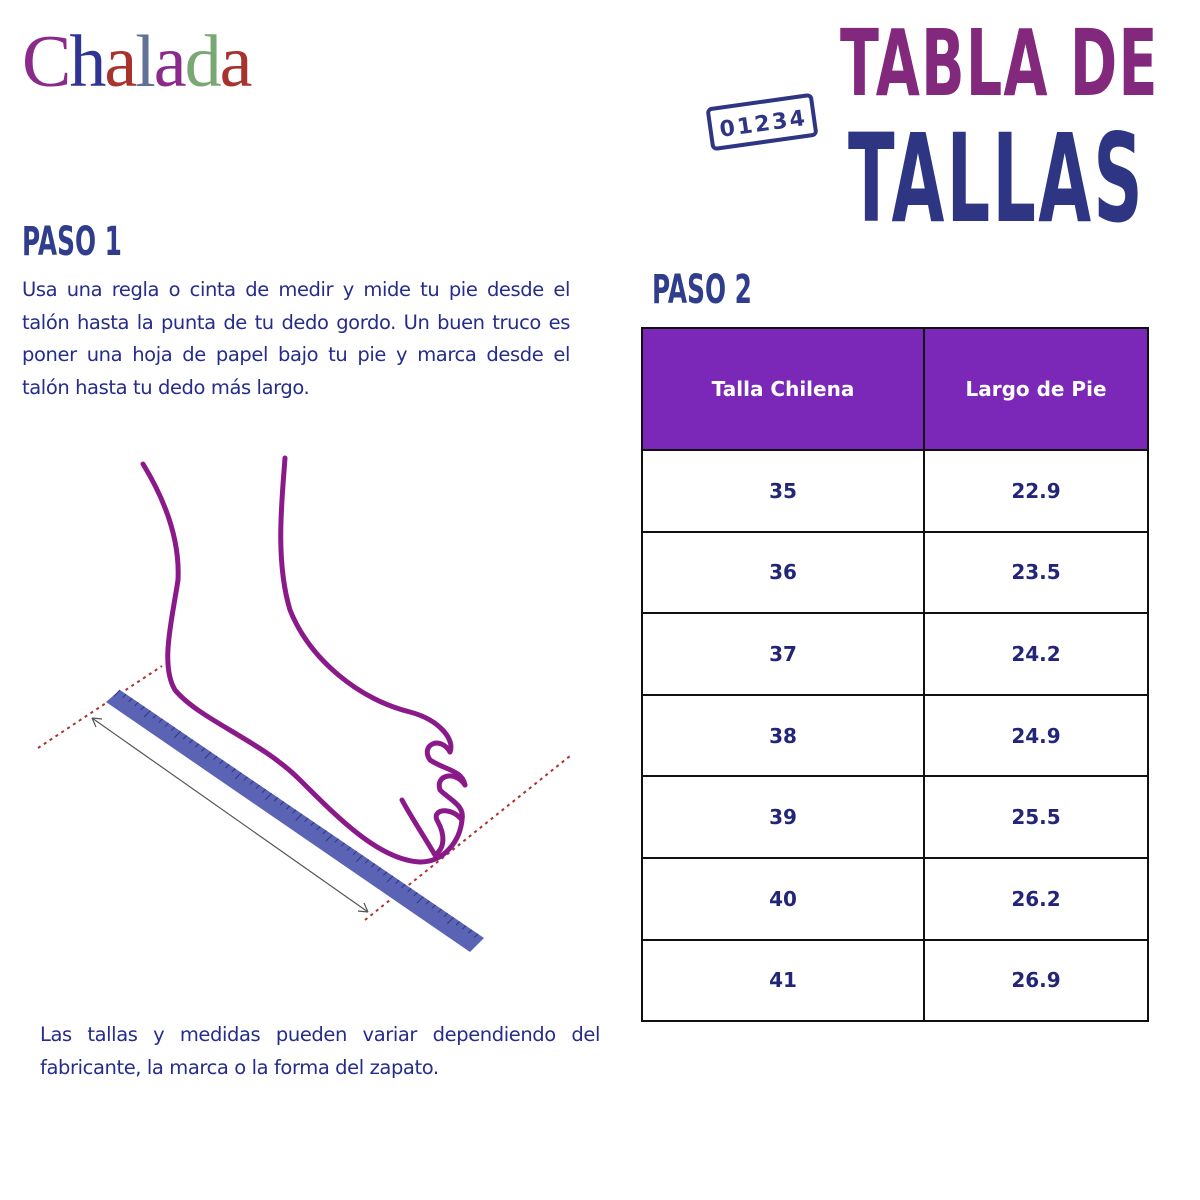  I want to click on table-row: 35 22.9, so click(895, 491).